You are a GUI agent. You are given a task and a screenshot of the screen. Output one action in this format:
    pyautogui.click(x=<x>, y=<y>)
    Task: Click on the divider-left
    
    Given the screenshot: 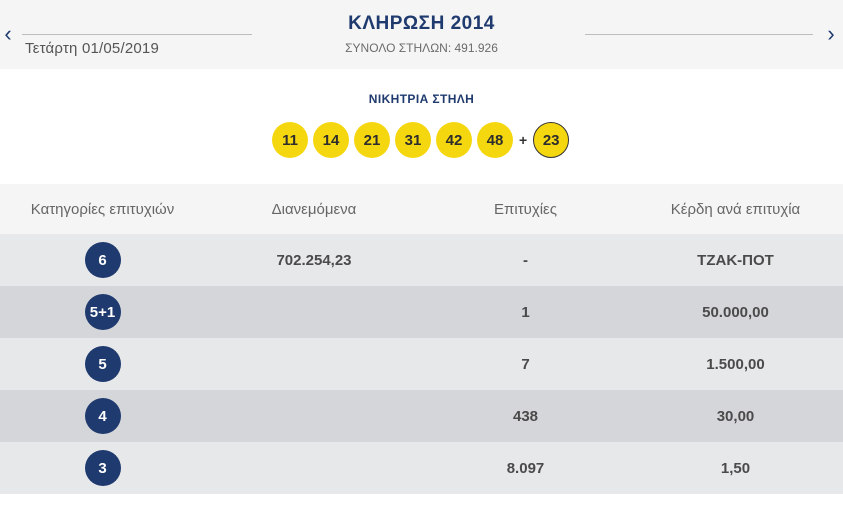 What is the action you would take?
    pyautogui.click(x=137, y=34)
    